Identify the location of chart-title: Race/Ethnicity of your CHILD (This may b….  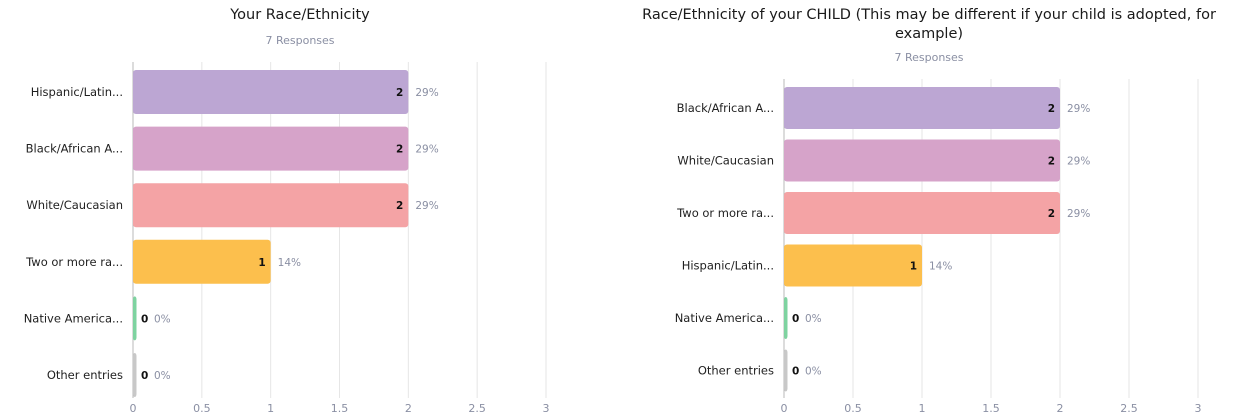
(929, 24).